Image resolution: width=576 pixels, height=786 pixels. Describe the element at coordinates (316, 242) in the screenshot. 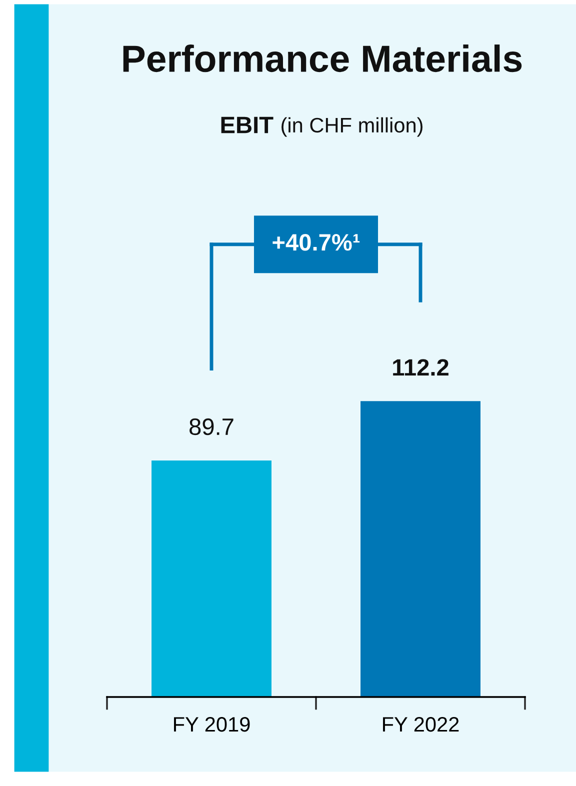

I see `text: +40.7%¹` at that location.